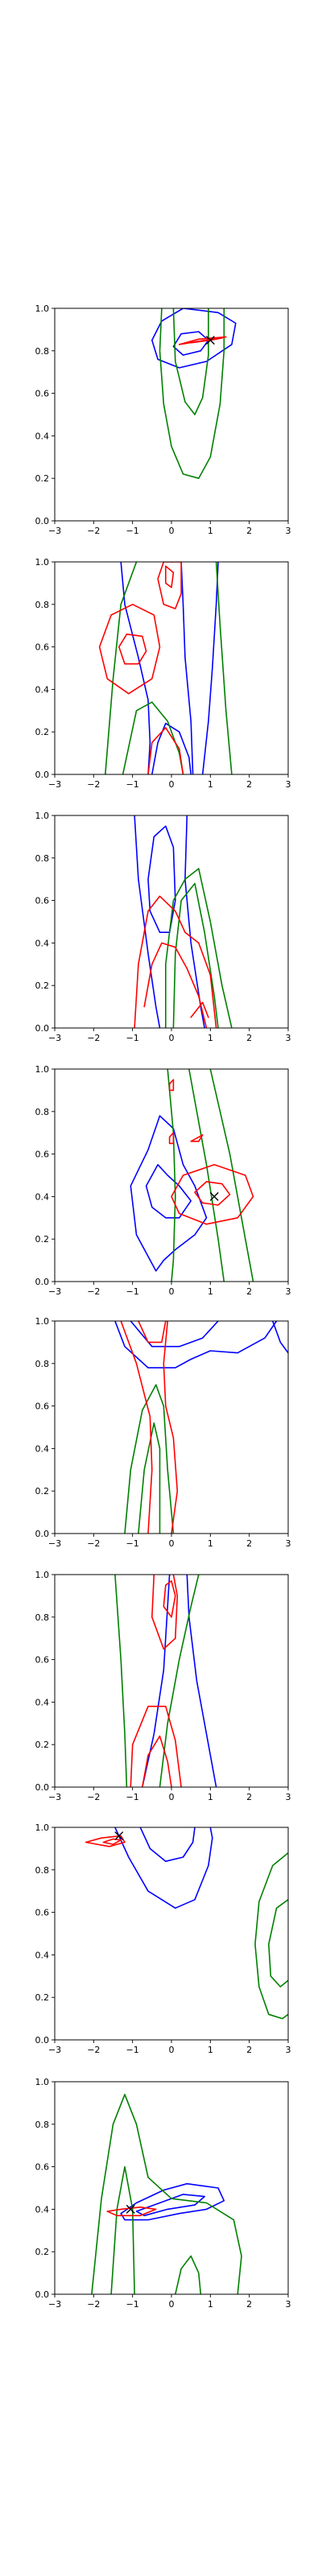 The width and height of the screenshot is (322, 2576). I want to click on subplot-4: −3 −2 −1 0 1 2 3 0.0 0.2 0.4 0.6 0.8 1.0, so click(163, 1180).